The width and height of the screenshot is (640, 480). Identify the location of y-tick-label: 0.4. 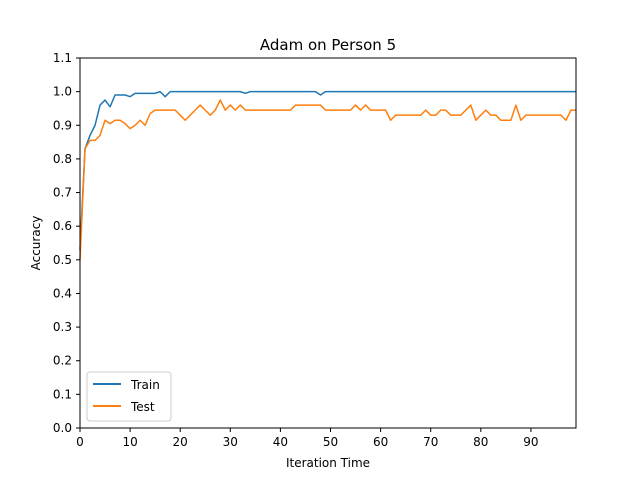
(62, 293).